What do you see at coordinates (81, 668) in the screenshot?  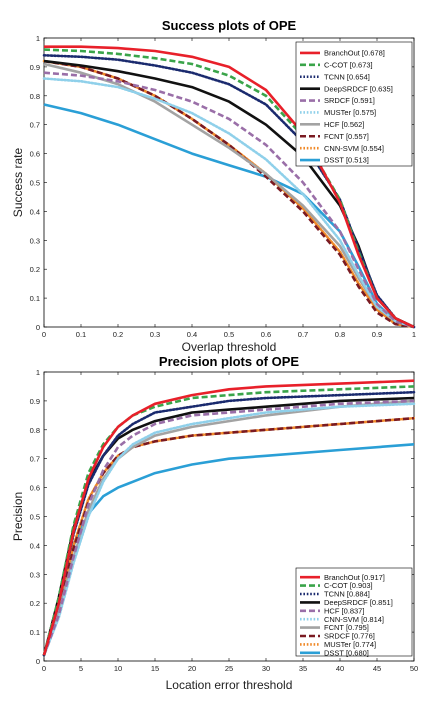 I see `x-tick-label: 5` at bounding box center [81, 668].